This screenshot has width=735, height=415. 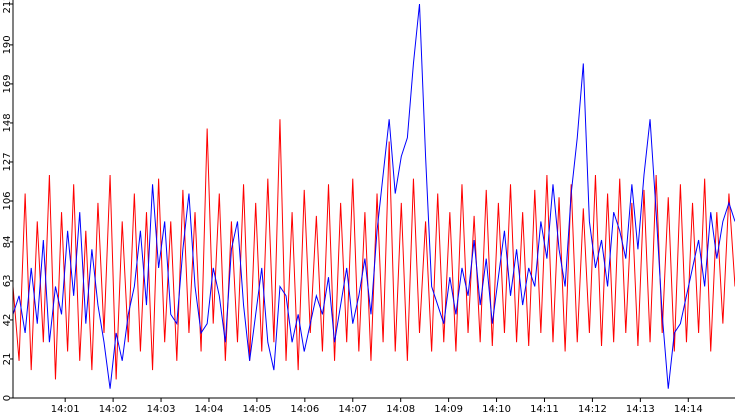 I want to click on x-tick-label: 14:06, so click(x=304, y=409).